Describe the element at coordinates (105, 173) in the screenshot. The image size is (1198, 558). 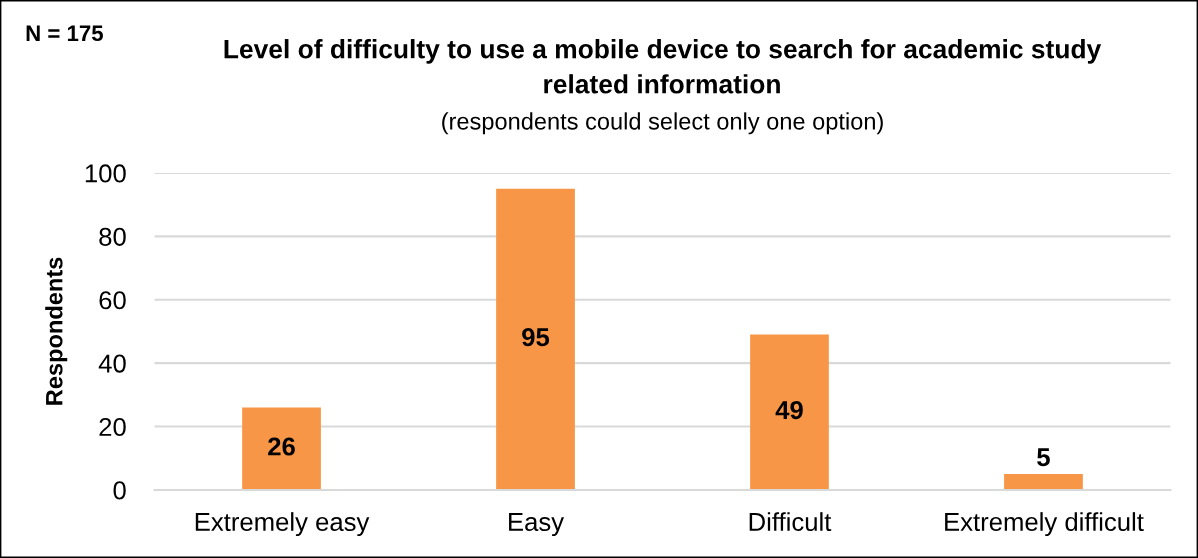
I see `y-tick-label: 100` at that location.